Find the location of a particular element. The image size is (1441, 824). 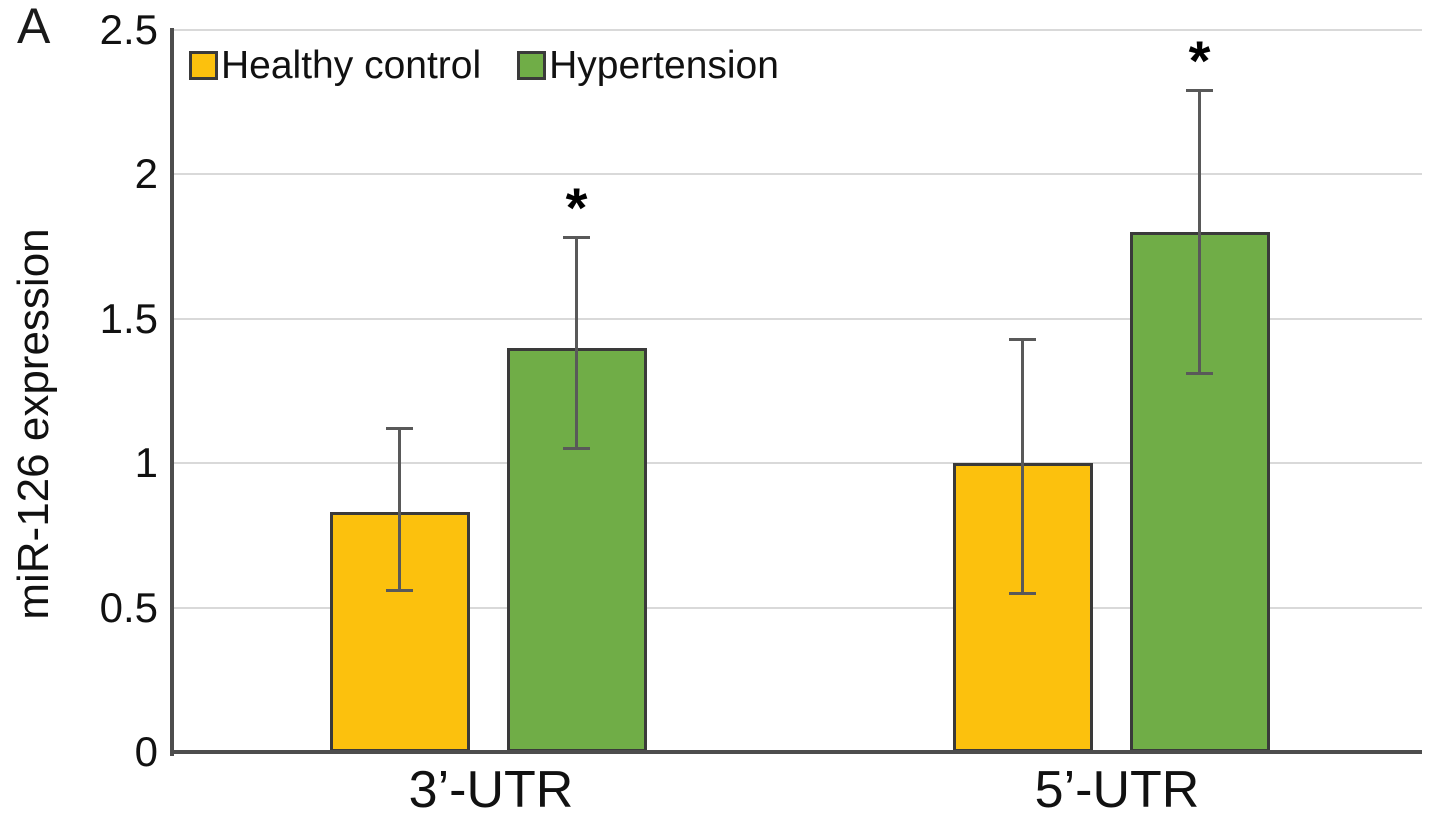

error-bar-cap-high-hypertension-5-utr is located at coordinates (1199, 91).